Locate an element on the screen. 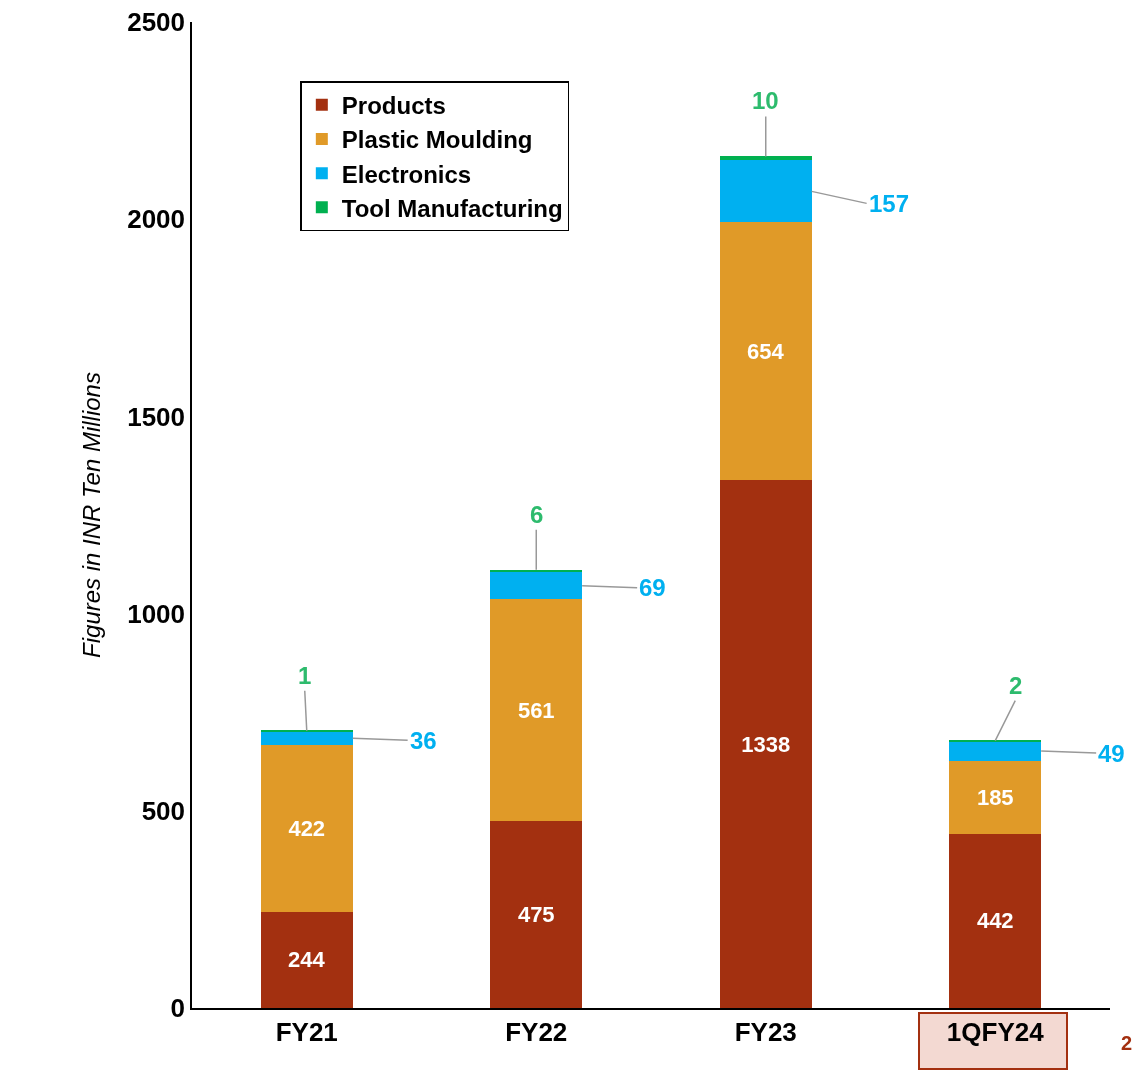  text: 2 is located at coordinates (1127, 1043).